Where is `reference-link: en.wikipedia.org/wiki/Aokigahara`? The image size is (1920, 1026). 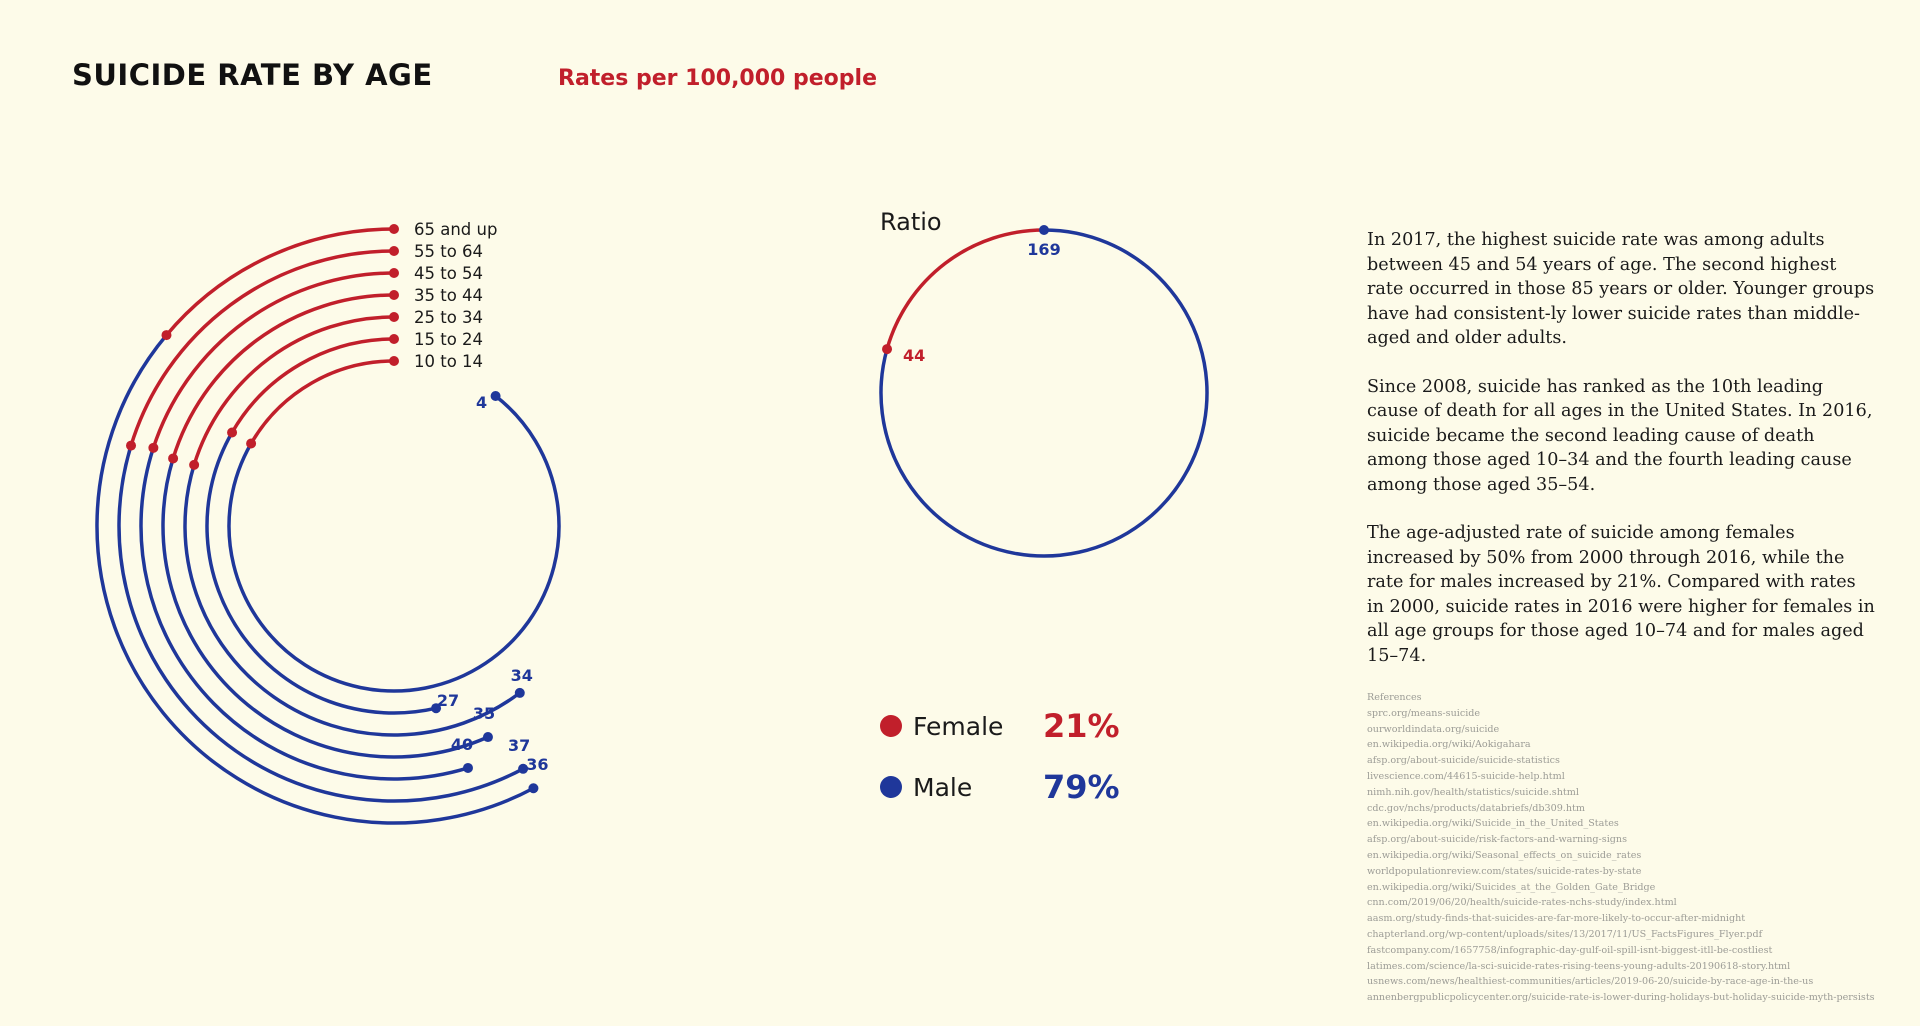
reference-link: en.wikipedia.org/wiki/Aokigahara is located at coordinates (1449, 745).